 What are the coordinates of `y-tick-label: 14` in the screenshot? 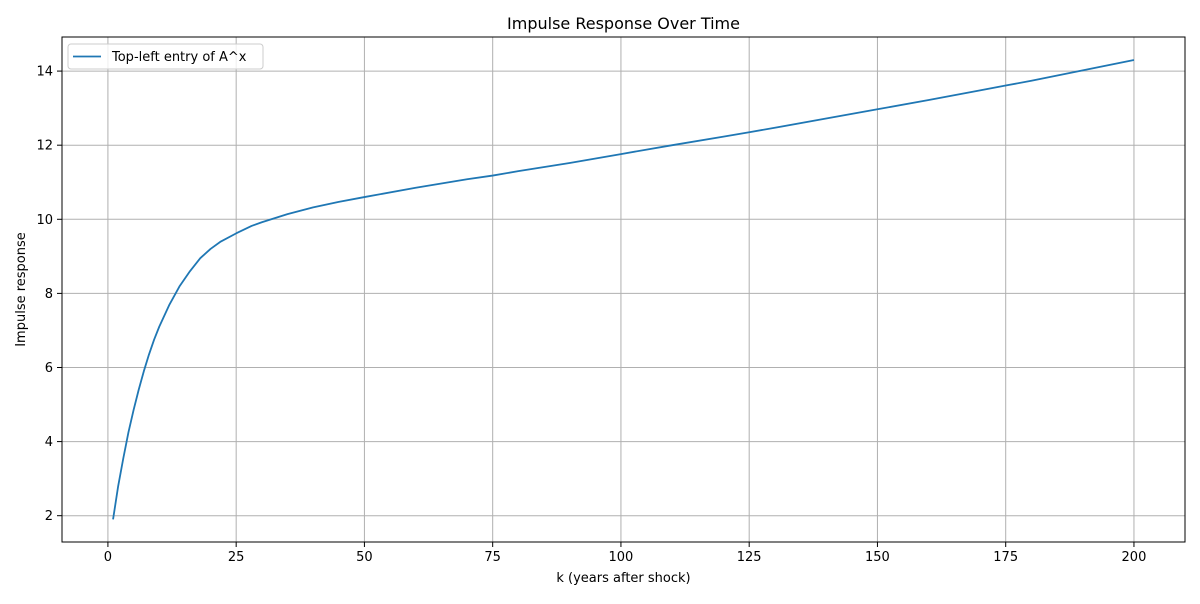 It's located at (44, 72).